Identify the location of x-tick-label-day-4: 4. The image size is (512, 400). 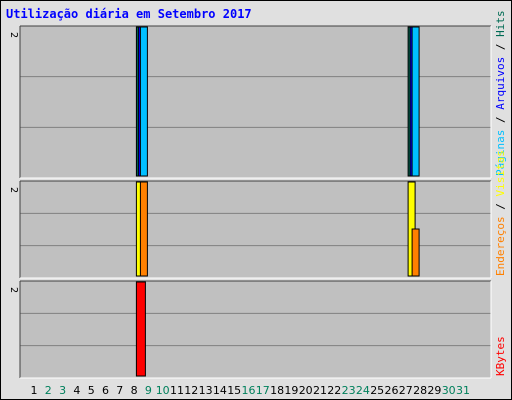
(76, 390).